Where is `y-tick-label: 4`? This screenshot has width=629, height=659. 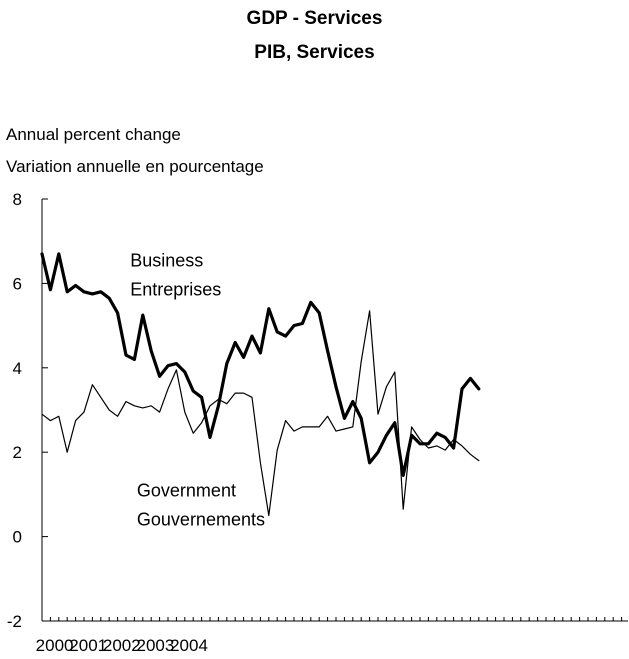
y-tick-label: 4 is located at coordinates (17, 368).